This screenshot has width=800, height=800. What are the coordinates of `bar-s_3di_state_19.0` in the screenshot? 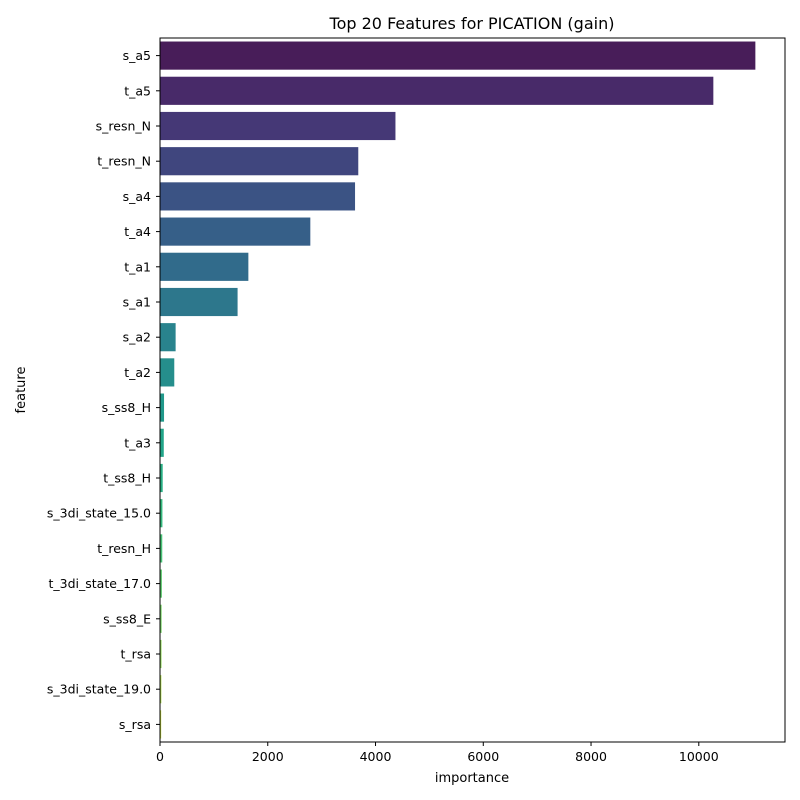 It's located at (161, 689).